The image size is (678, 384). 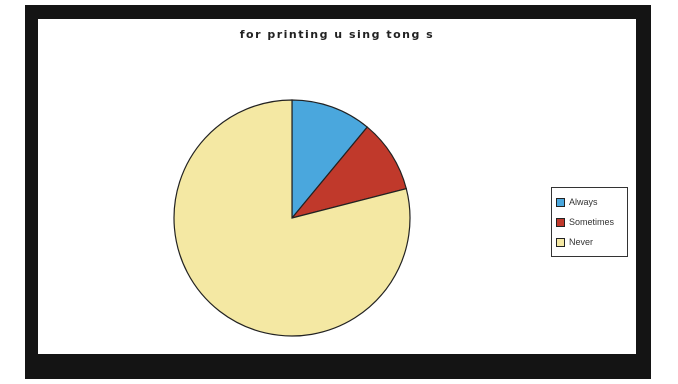 I want to click on legend-item-sometimes: Sometimes, so click(x=591, y=222).